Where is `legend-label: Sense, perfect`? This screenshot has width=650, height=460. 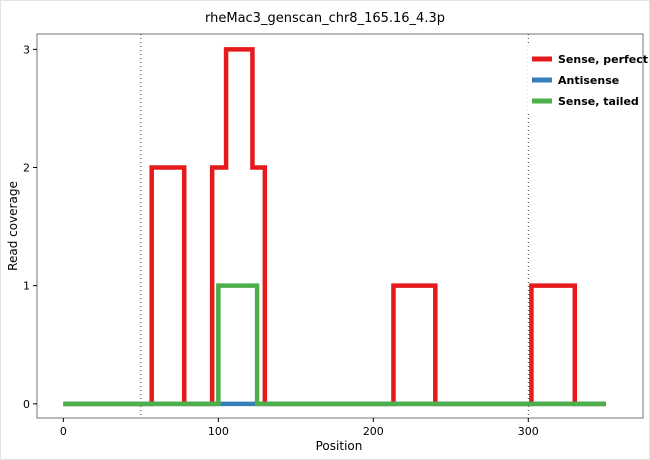
legend-label: Sense, perfect is located at coordinates (603, 59).